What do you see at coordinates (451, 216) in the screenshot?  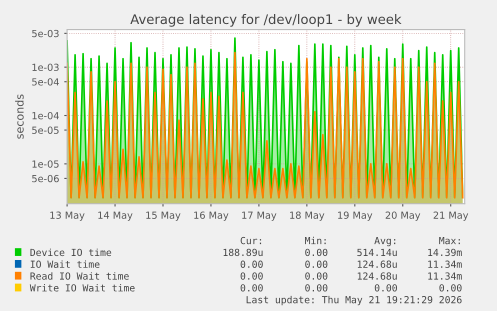 I see `x-tick-label: 21 May` at bounding box center [451, 216].